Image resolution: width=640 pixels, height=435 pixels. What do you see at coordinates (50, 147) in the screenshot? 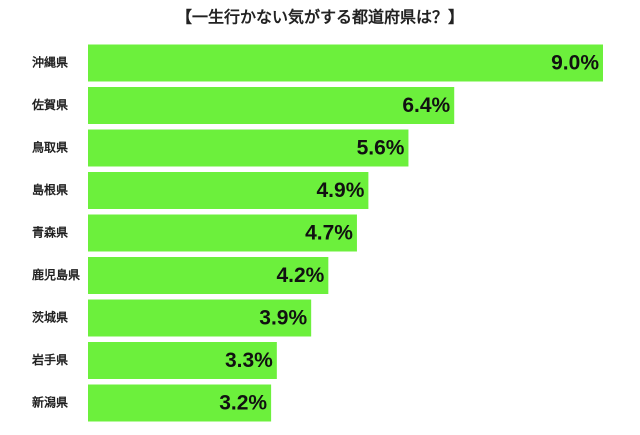
I see `category-label: 鳥取県` at bounding box center [50, 147].